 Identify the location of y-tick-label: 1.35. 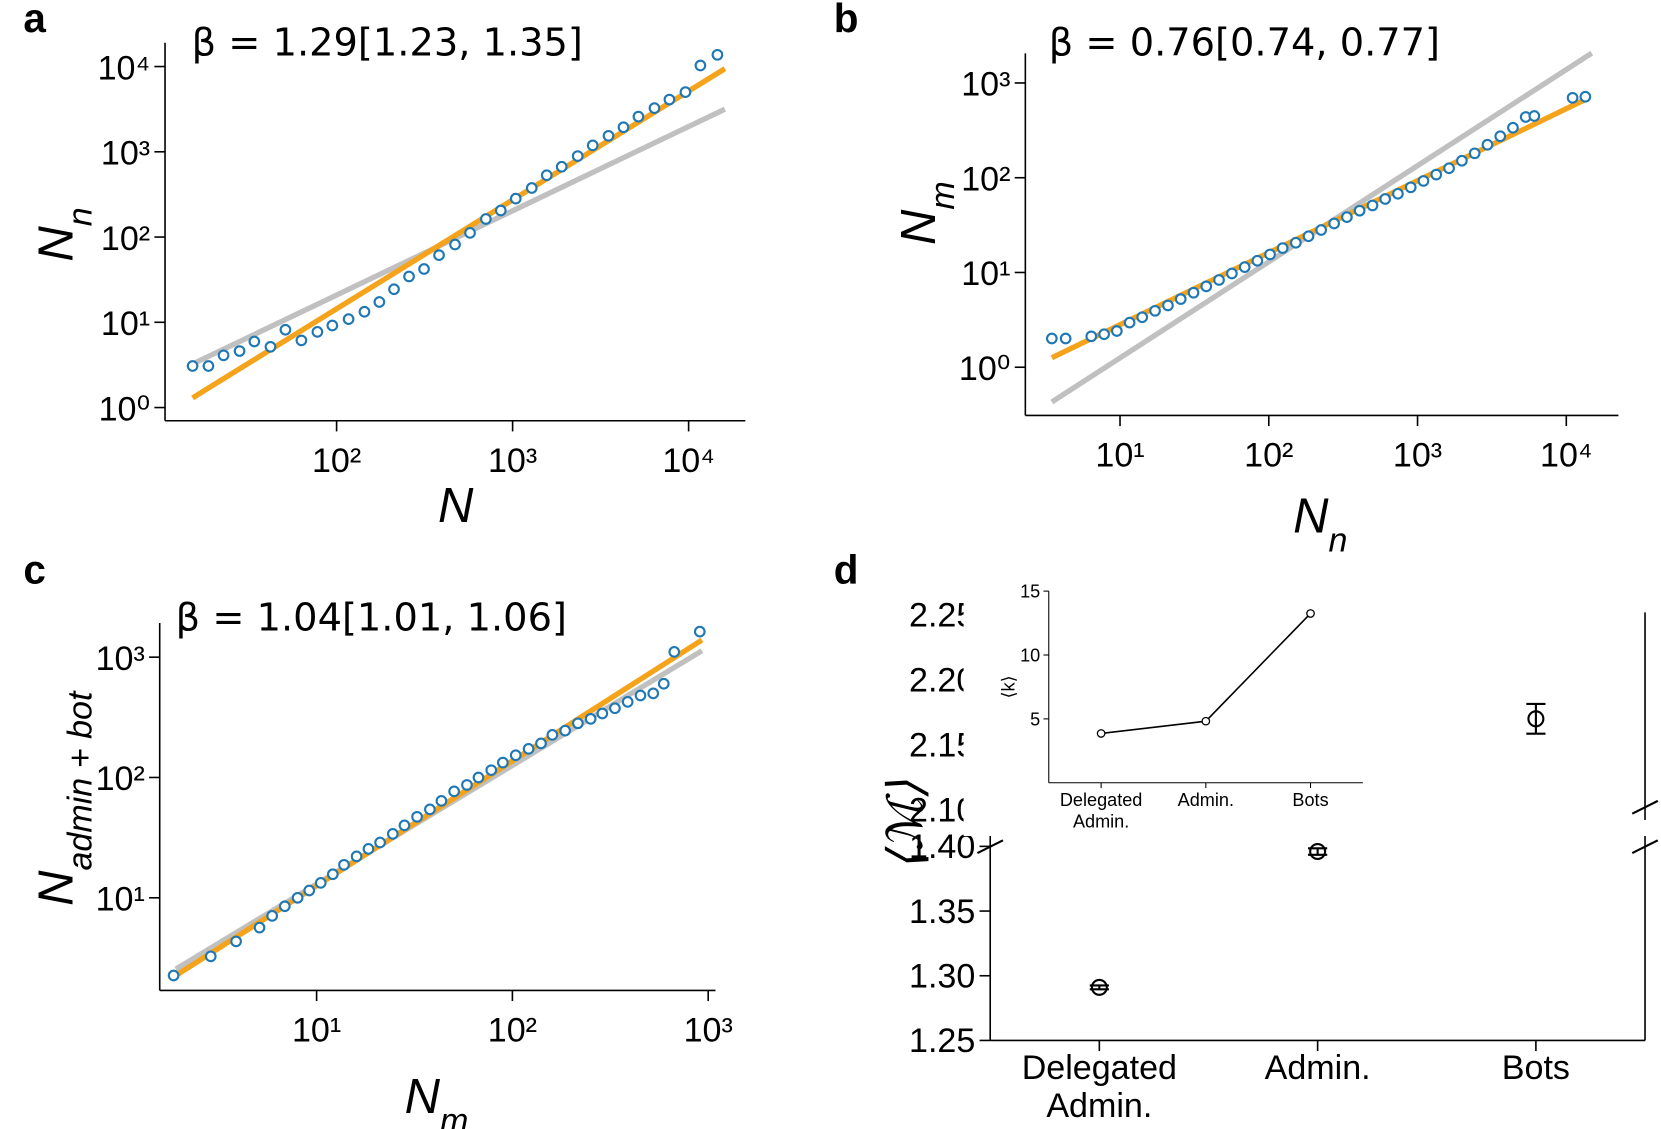
(942, 912).